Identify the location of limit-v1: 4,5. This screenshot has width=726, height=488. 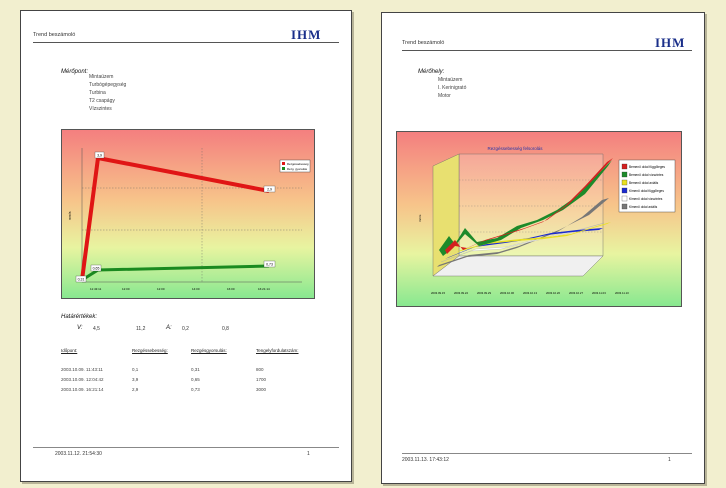
(96, 329).